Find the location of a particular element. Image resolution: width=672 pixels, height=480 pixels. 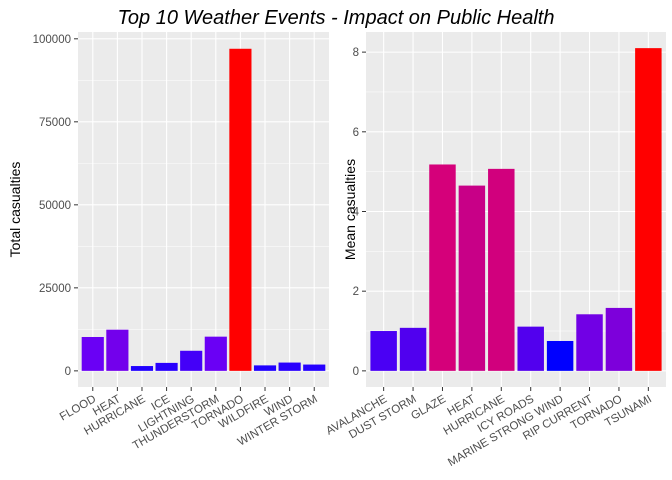

bar-icy-roads is located at coordinates (530, 348).